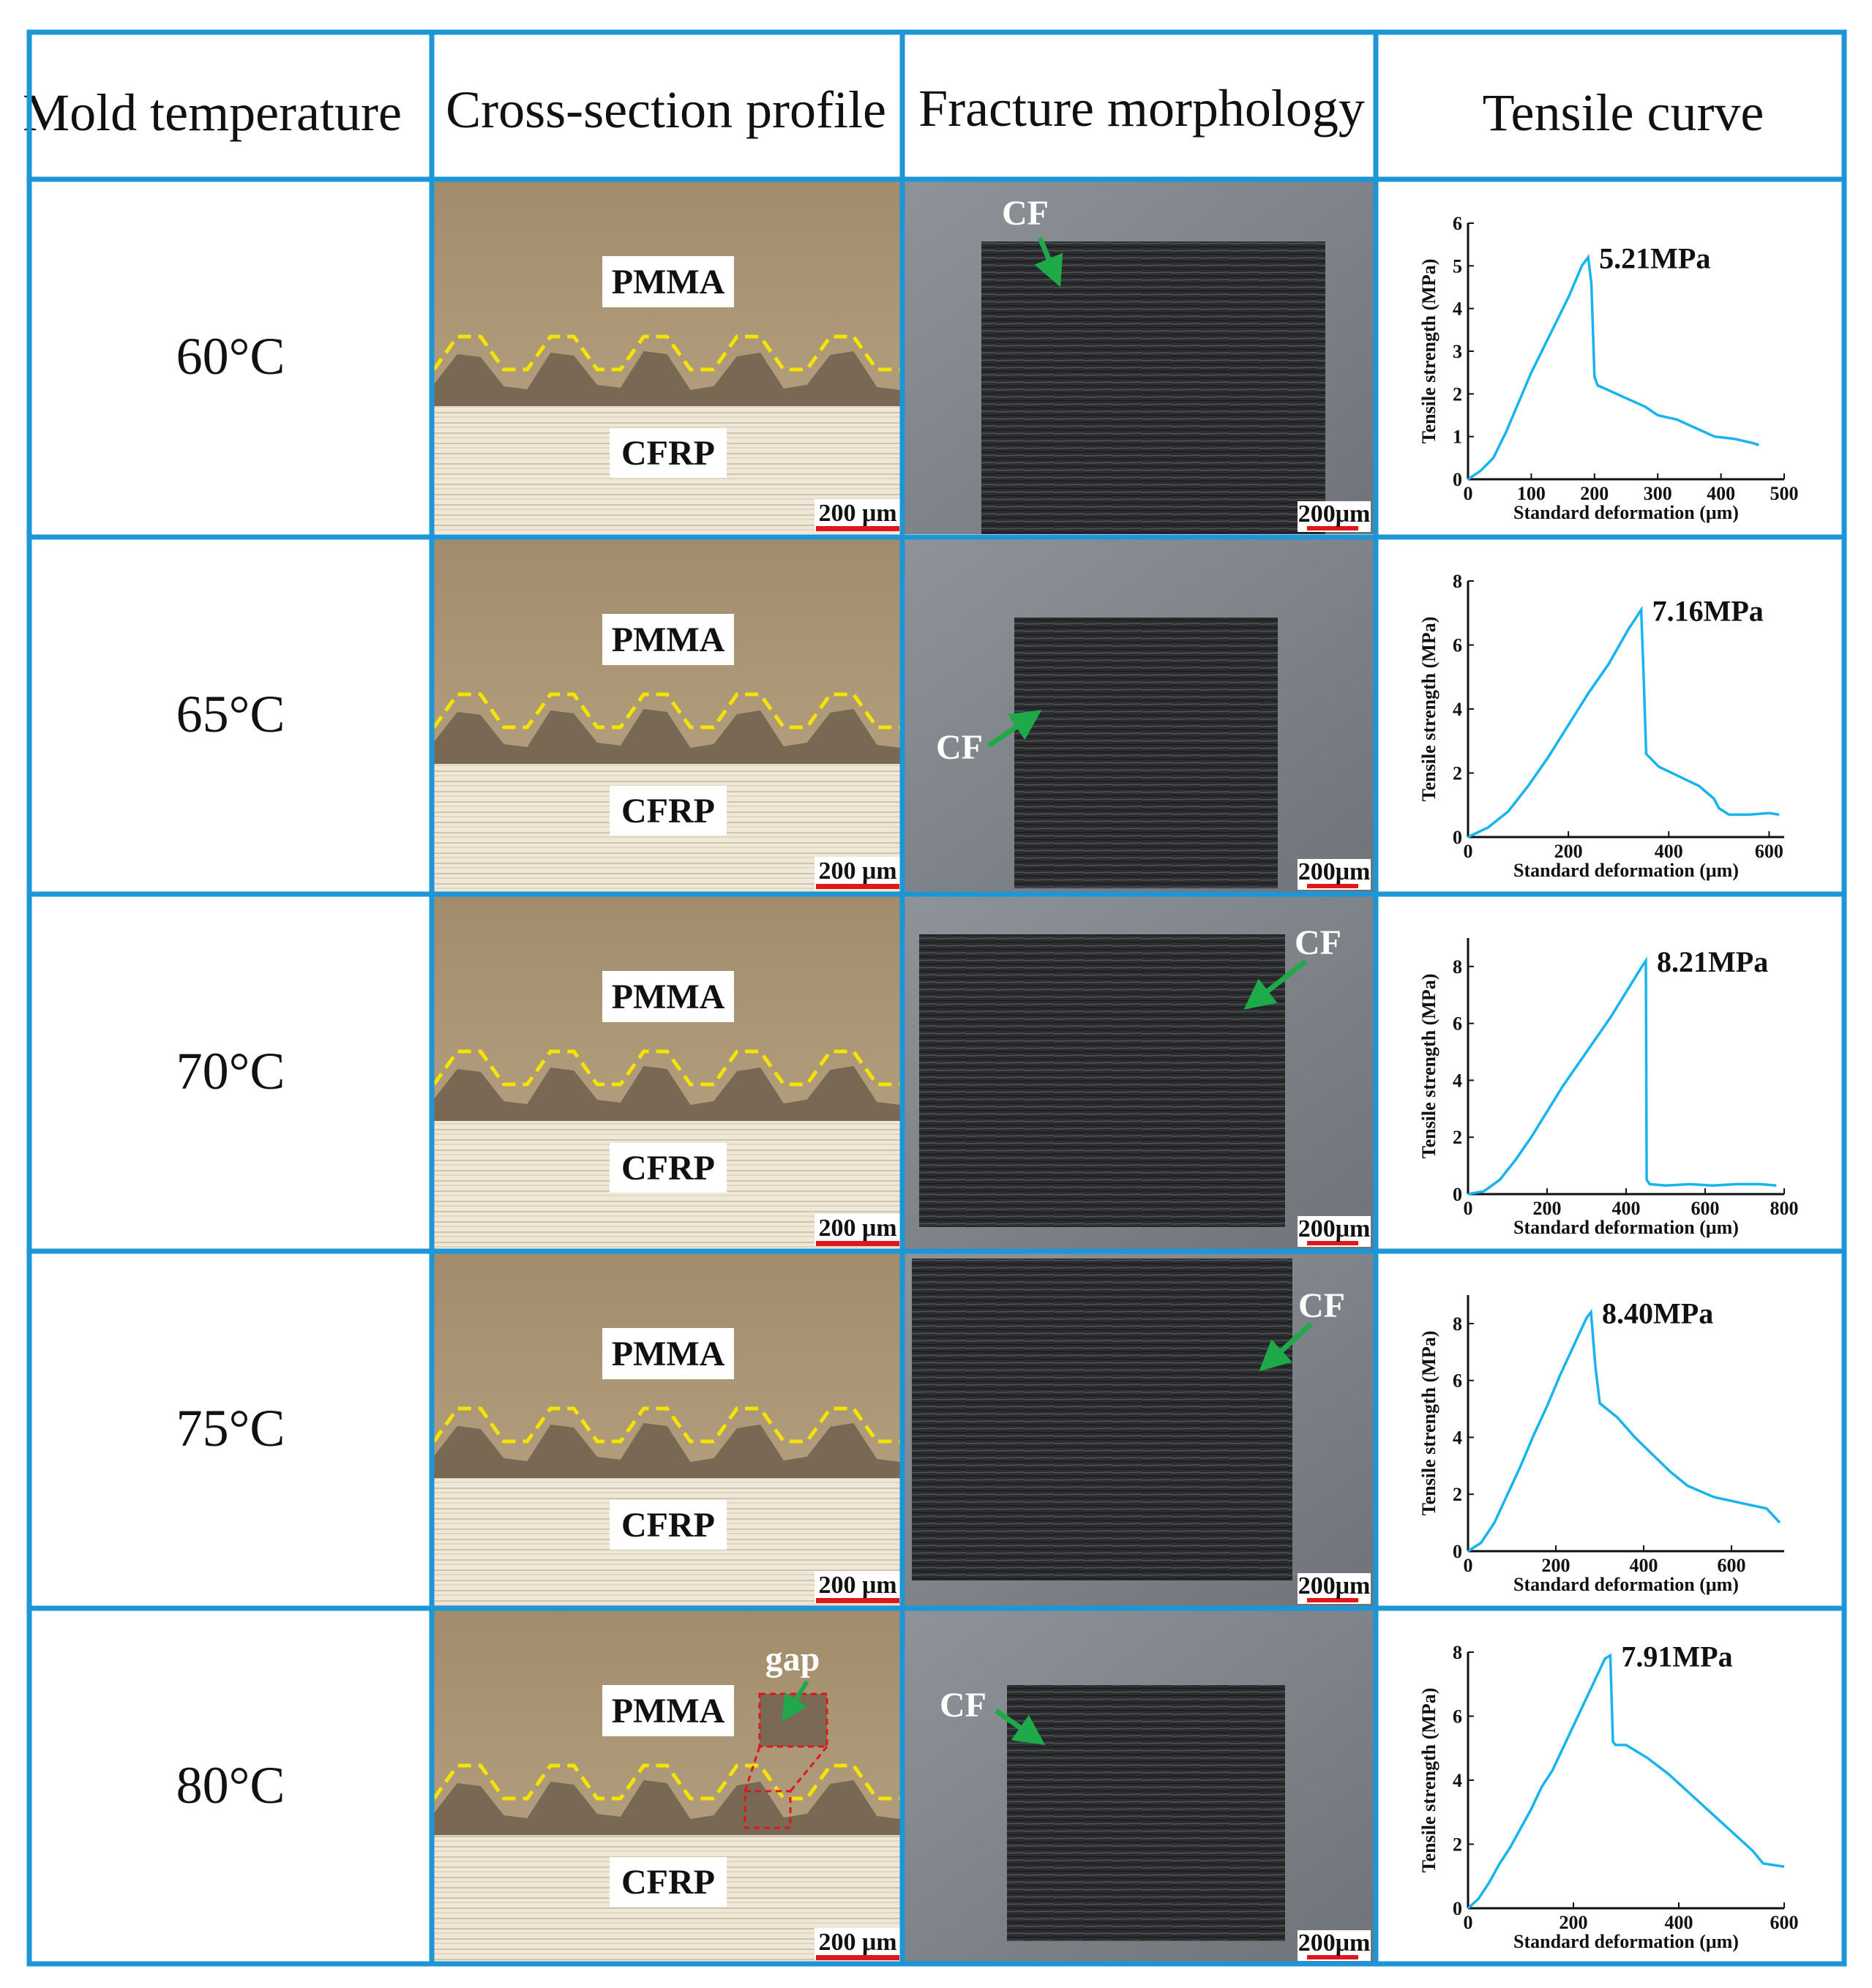  What do you see at coordinates (1713, 962) in the screenshot?
I see `peak-strength-label: 8.21MPa` at bounding box center [1713, 962].